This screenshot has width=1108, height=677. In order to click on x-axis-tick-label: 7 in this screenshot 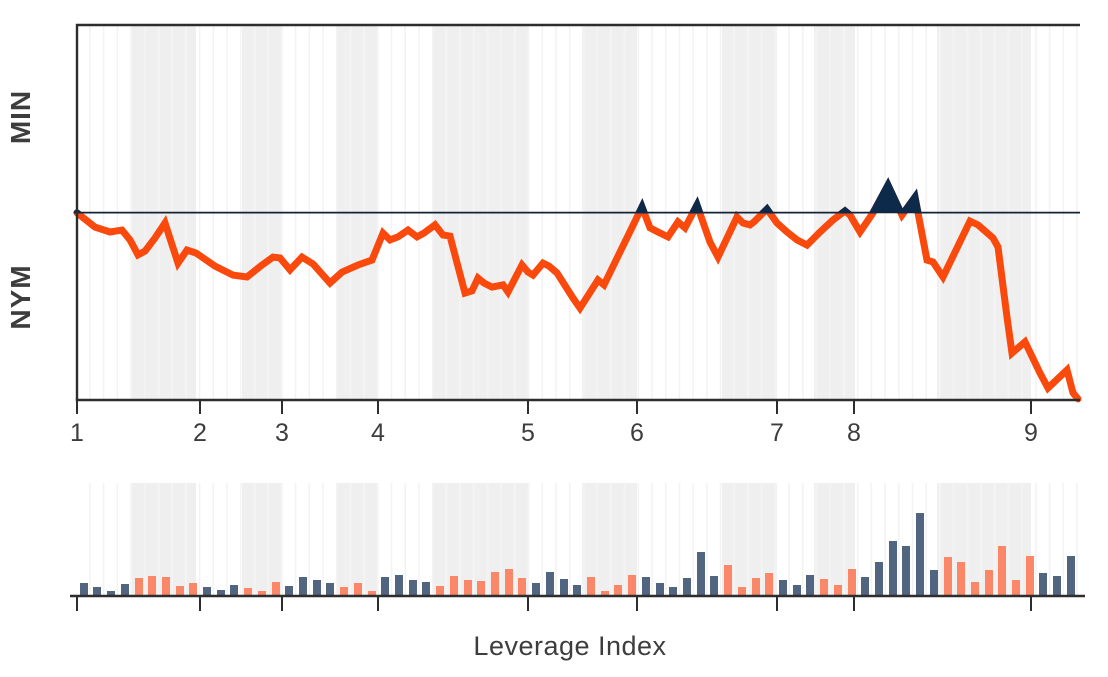, I will do `click(777, 433)`.